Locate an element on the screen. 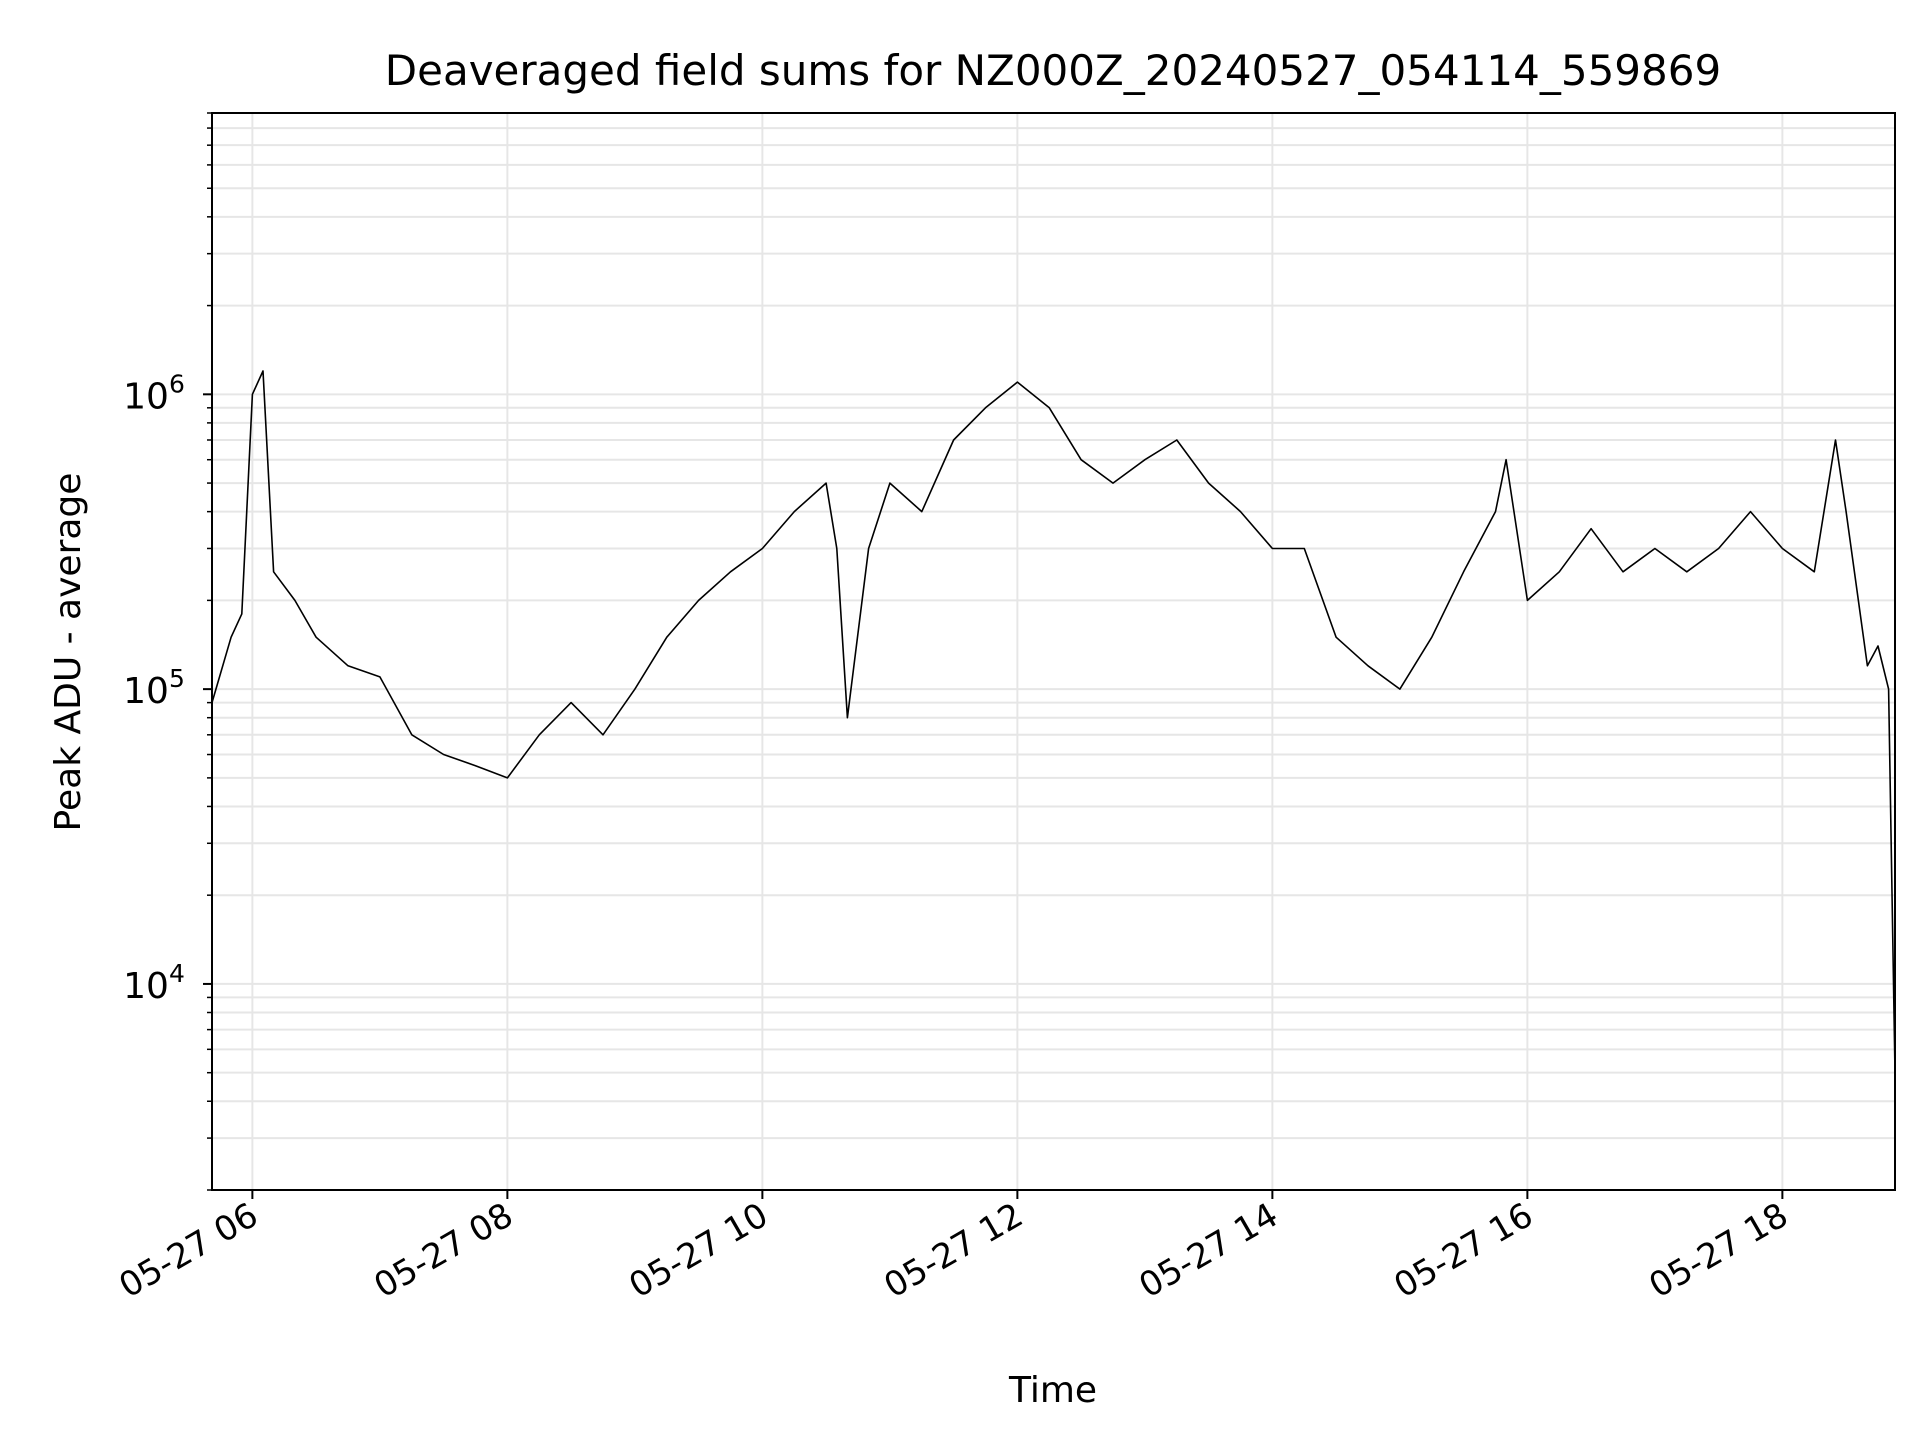 The height and width of the screenshot is (1440, 1920). x-axis-label: Time is located at coordinates (1052, 1390).